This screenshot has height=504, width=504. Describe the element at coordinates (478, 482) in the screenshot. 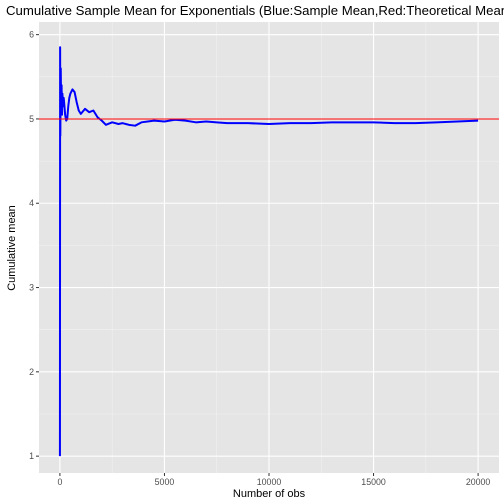

I see `x-tick-label: 20000` at that location.